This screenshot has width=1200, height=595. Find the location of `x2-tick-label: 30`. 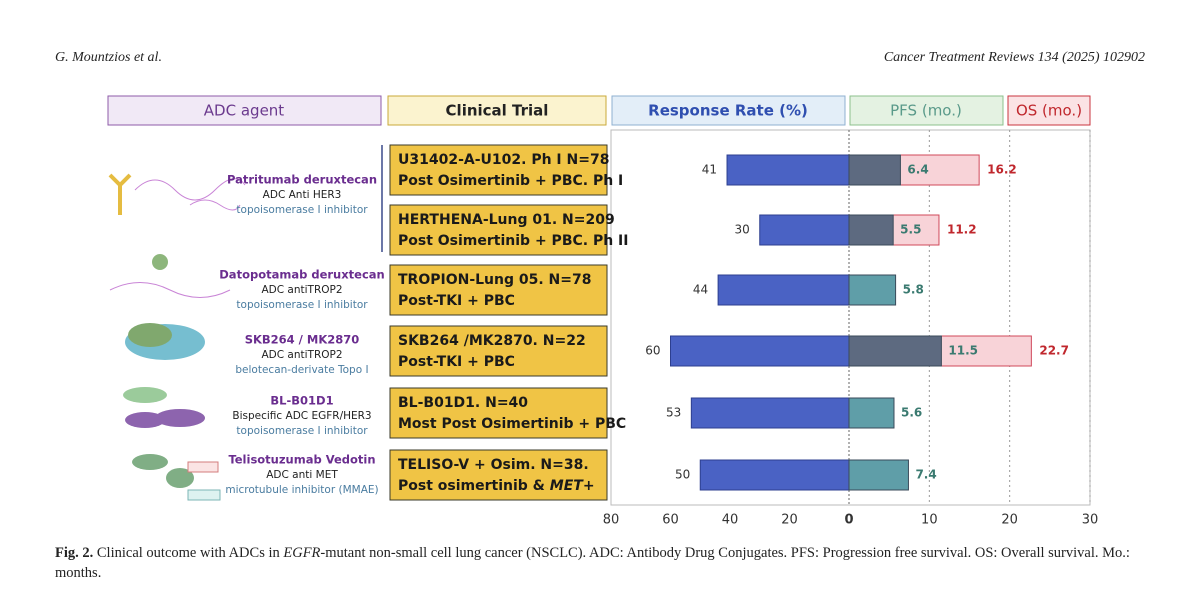

x2-tick-label: 30 is located at coordinates (1090, 520).